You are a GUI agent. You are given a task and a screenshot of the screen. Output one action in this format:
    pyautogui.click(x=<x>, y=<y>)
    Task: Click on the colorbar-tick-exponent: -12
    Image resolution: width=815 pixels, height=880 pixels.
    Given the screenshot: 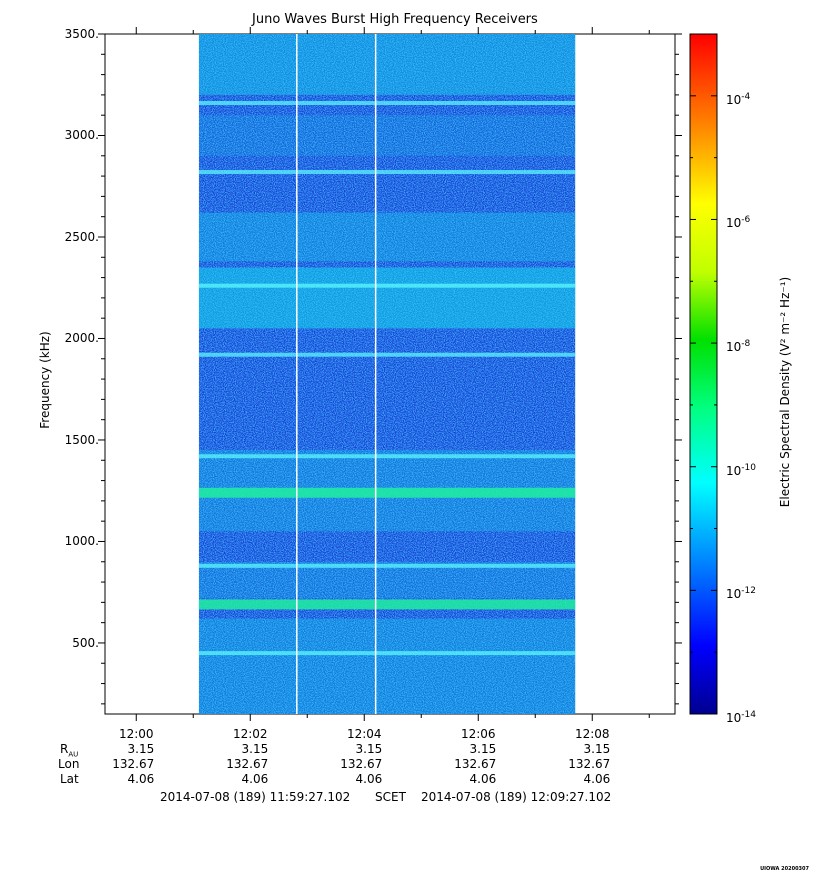 What is the action you would take?
    pyautogui.click(x=748, y=591)
    